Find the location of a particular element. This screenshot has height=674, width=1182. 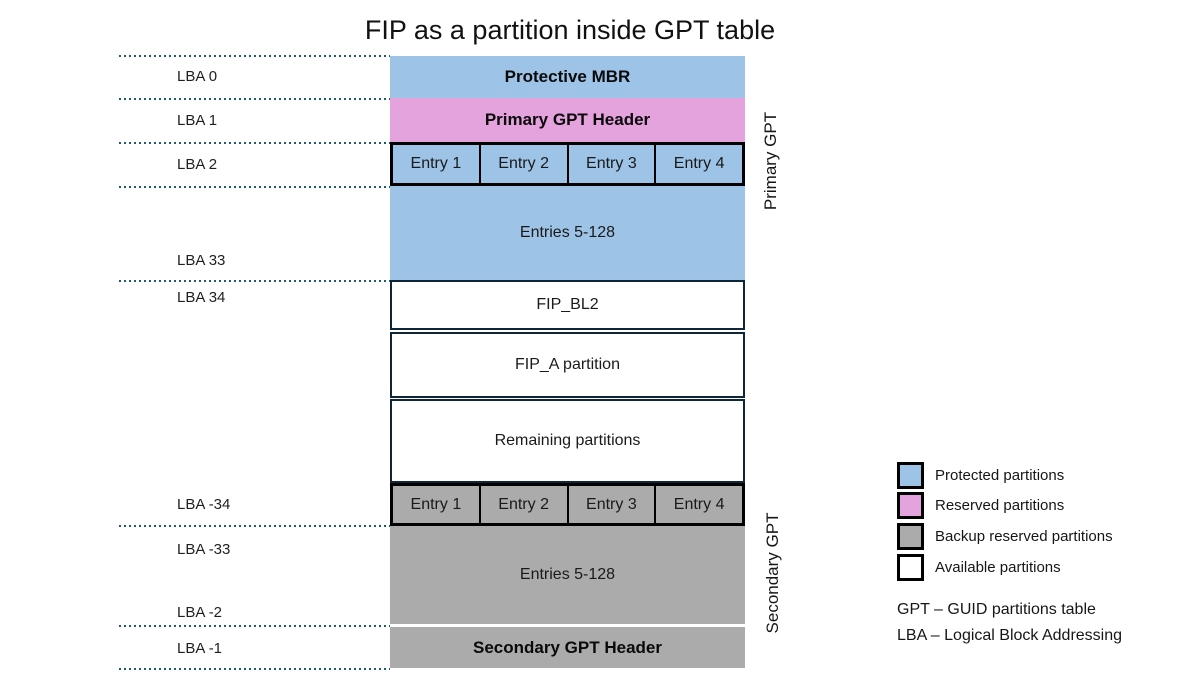

lba-label-33: LBA 33 is located at coordinates (201, 260).